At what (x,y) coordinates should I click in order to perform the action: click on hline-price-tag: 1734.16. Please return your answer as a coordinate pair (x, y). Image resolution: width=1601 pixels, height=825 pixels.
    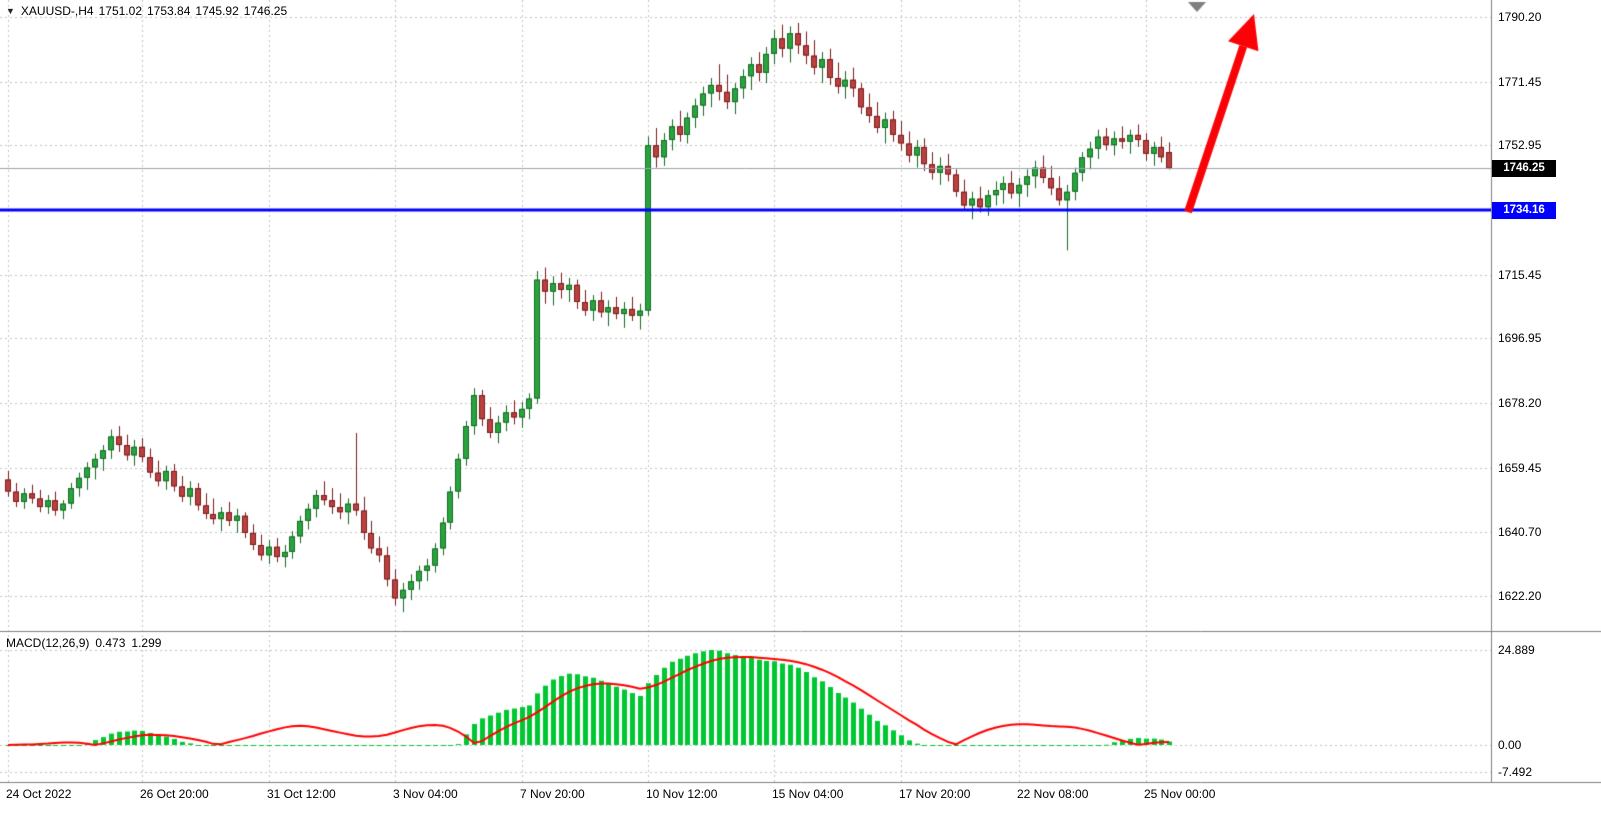
    Looking at the image, I should click on (1524, 210).